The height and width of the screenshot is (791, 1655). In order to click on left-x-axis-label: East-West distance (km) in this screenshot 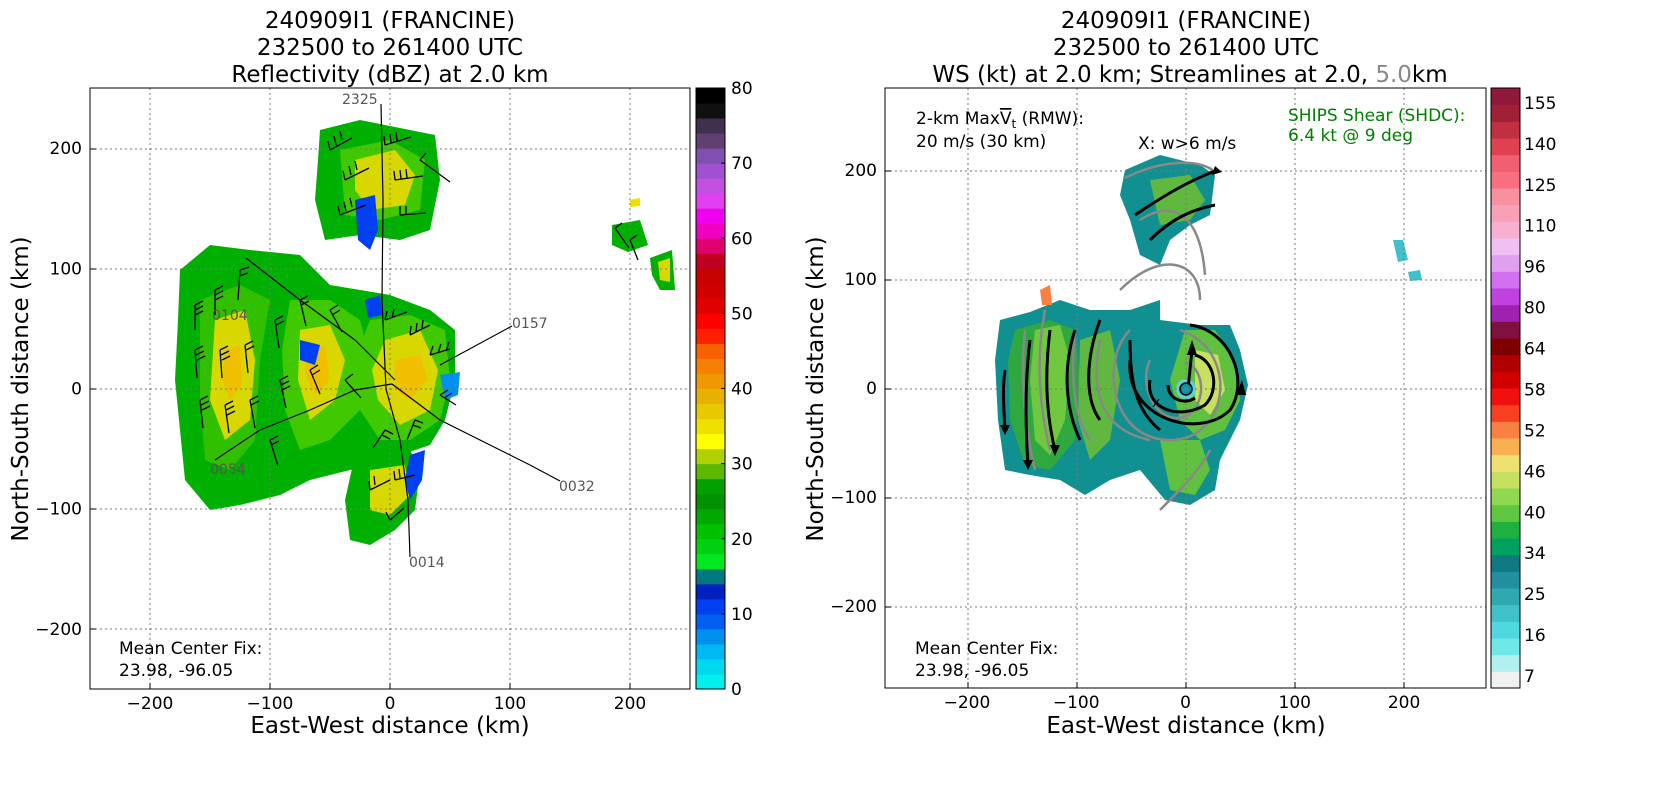, I will do `click(389, 726)`.